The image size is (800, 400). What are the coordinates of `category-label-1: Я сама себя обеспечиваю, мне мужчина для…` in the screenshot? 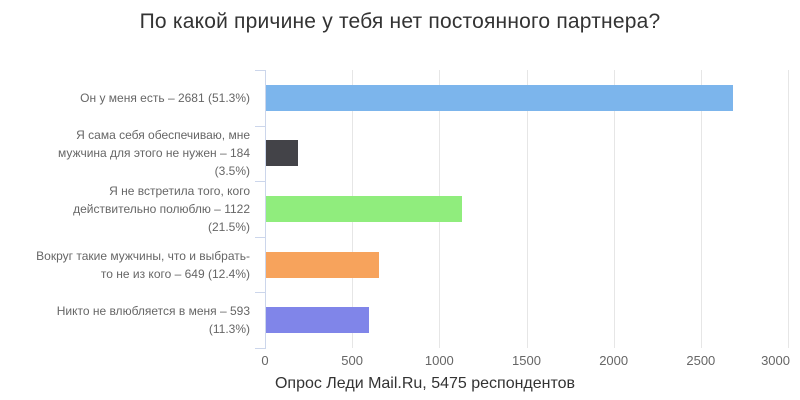 It's located at (154, 153).